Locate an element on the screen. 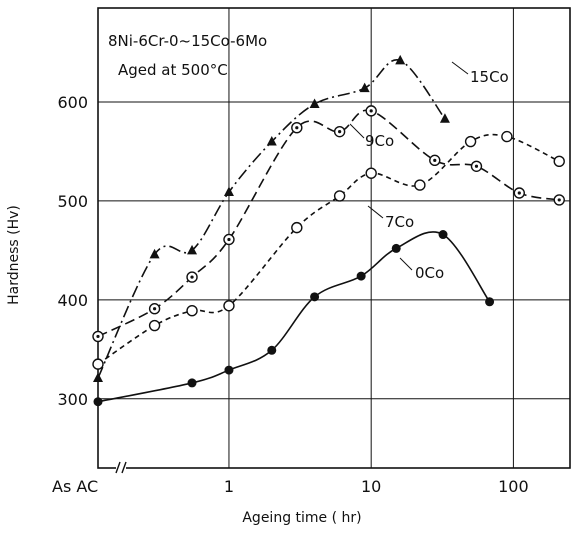 Image resolution: width=574 pixels, height=533 pixels. y-axis-label: Hardness (Hv) is located at coordinates (14, 255).